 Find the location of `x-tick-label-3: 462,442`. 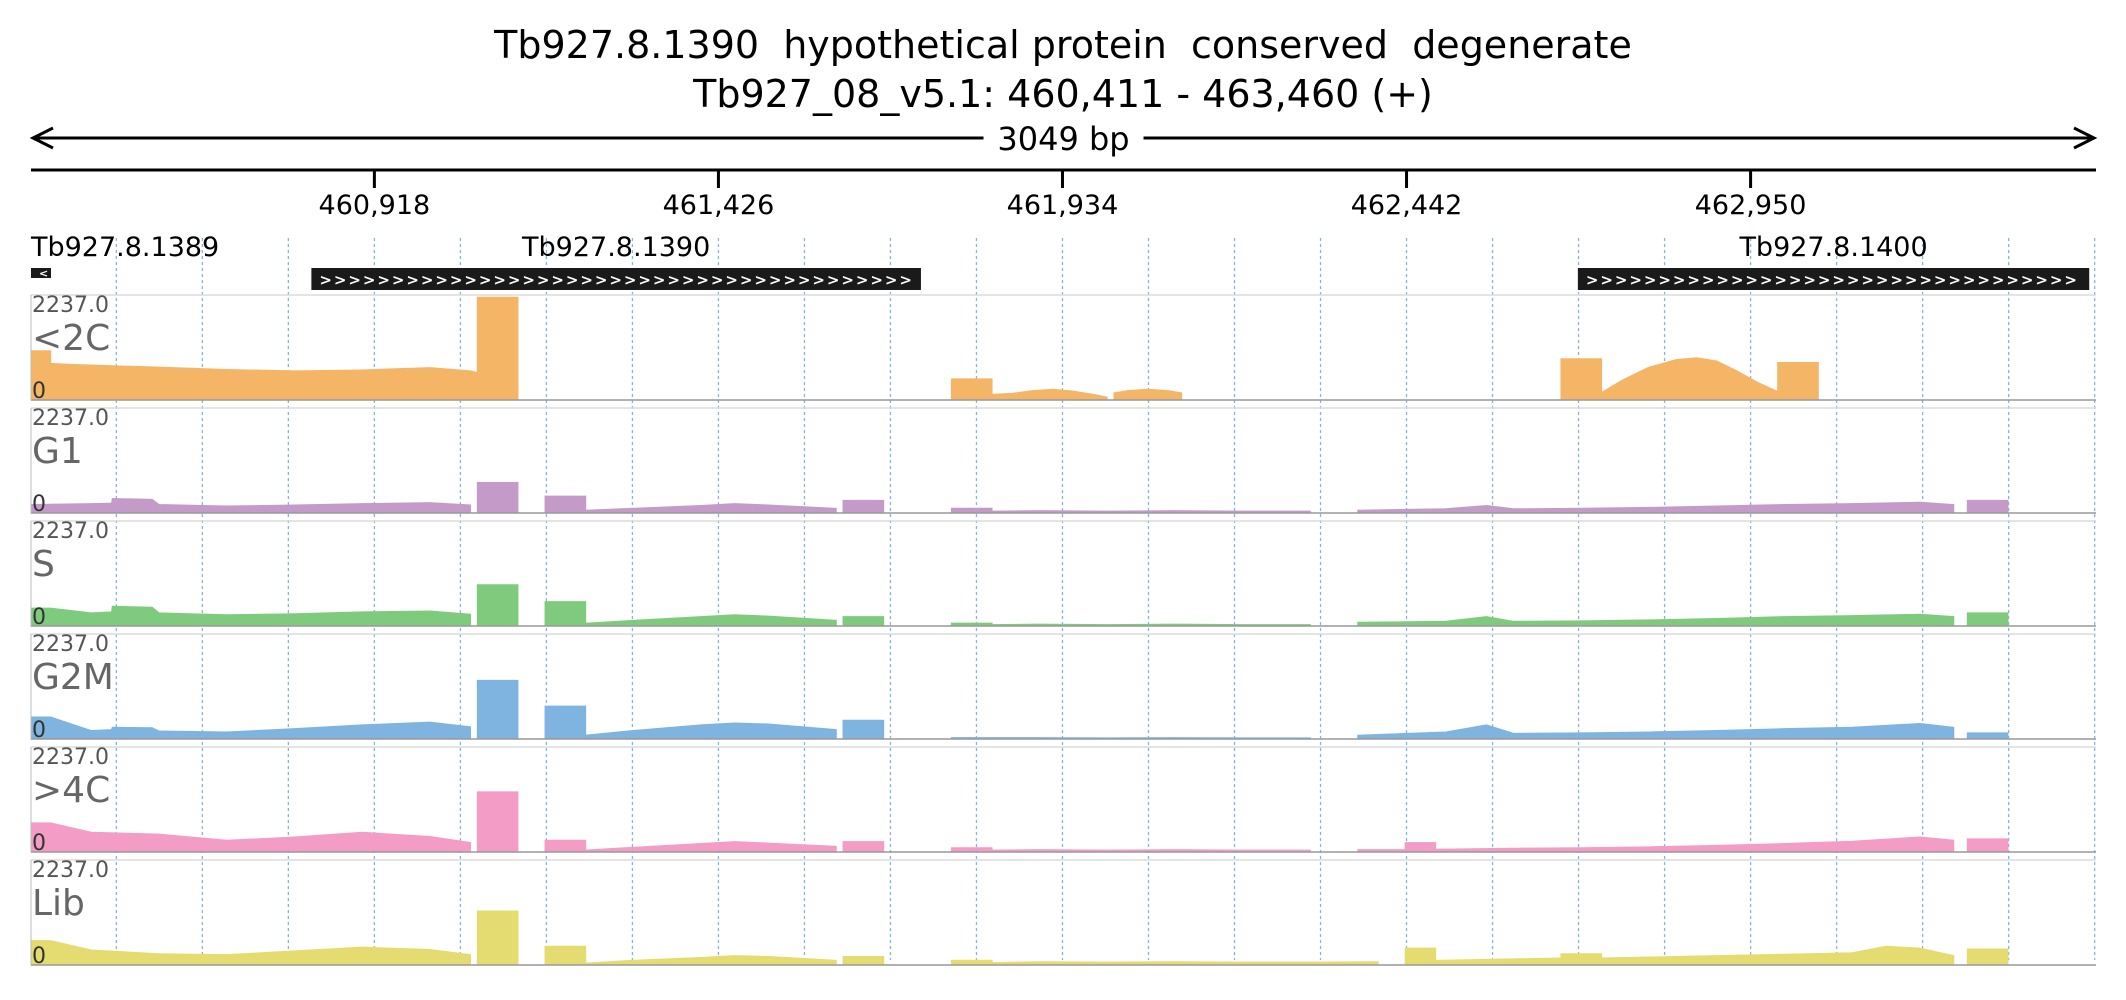

x-tick-label-3: 462,442 is located at coordinates (1407, 205).